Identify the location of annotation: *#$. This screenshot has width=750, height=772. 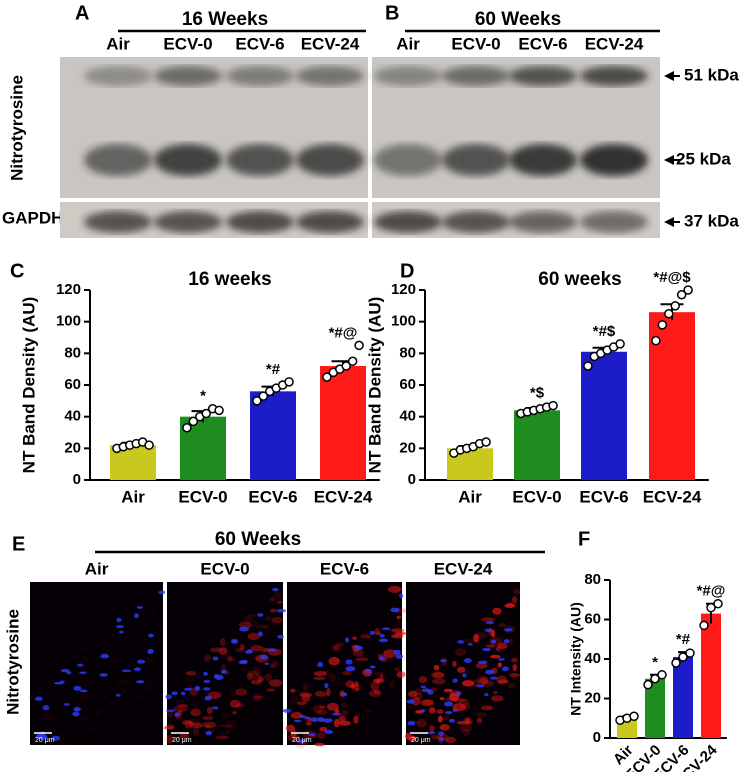
(604, 331).